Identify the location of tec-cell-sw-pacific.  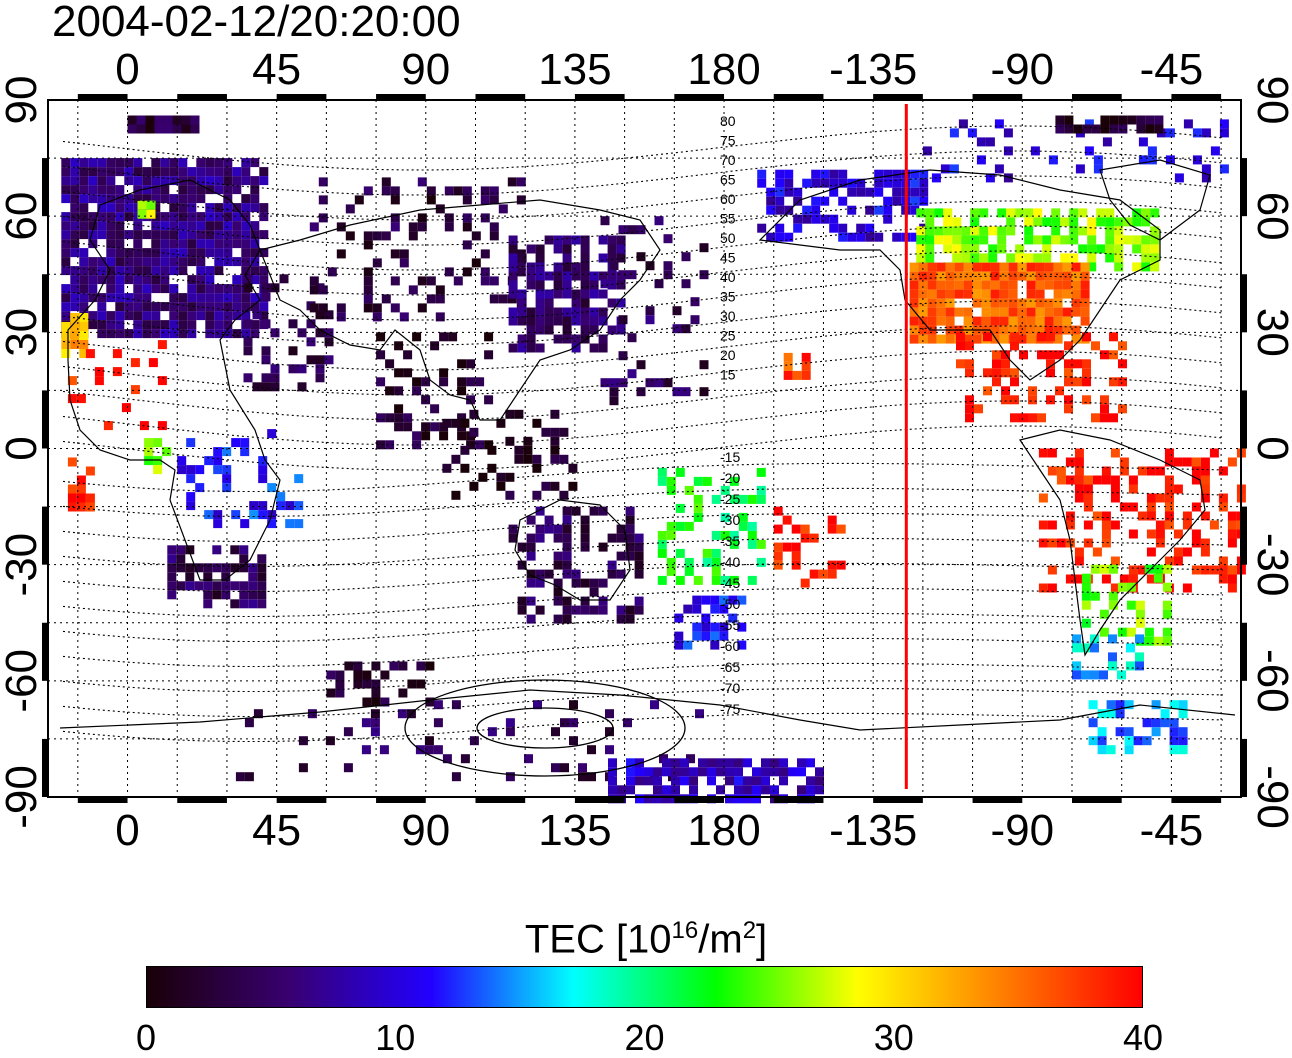
(752, 580).